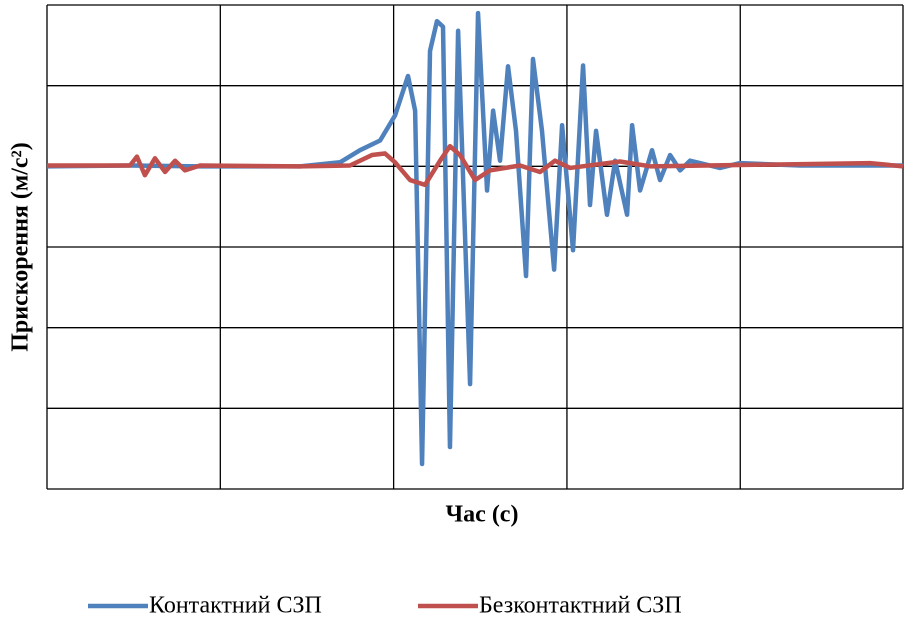 This screenshot has width=904, height=622. I want to click on legend-label: Контактний СЗП, so click(235, 606).